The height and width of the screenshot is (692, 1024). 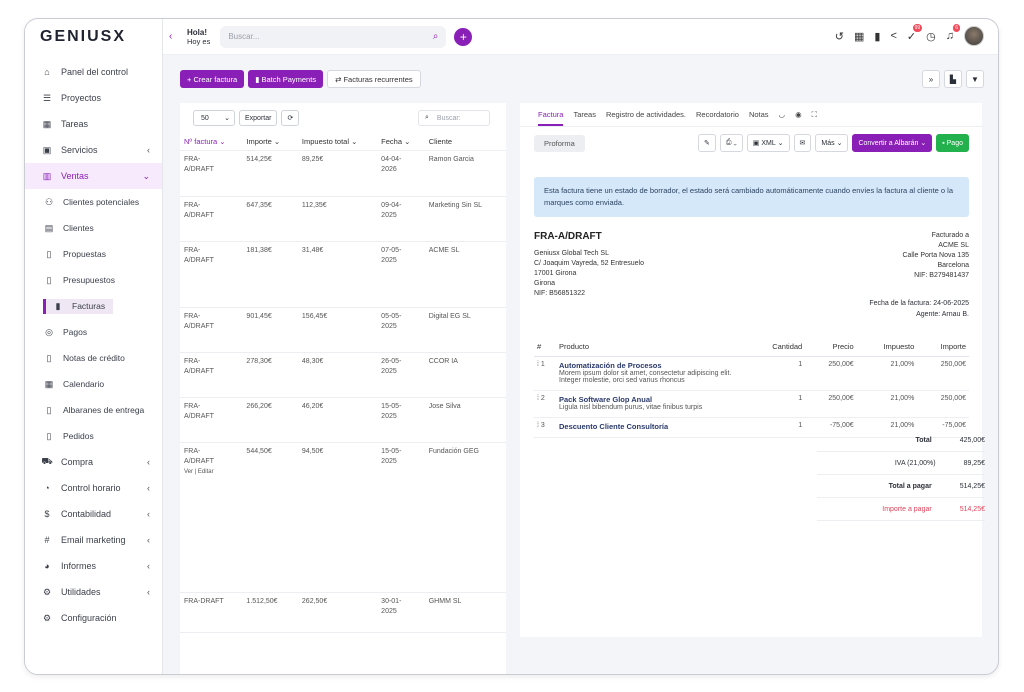 I want to click on chart-icon: ▙, so click(x=953, y=79).